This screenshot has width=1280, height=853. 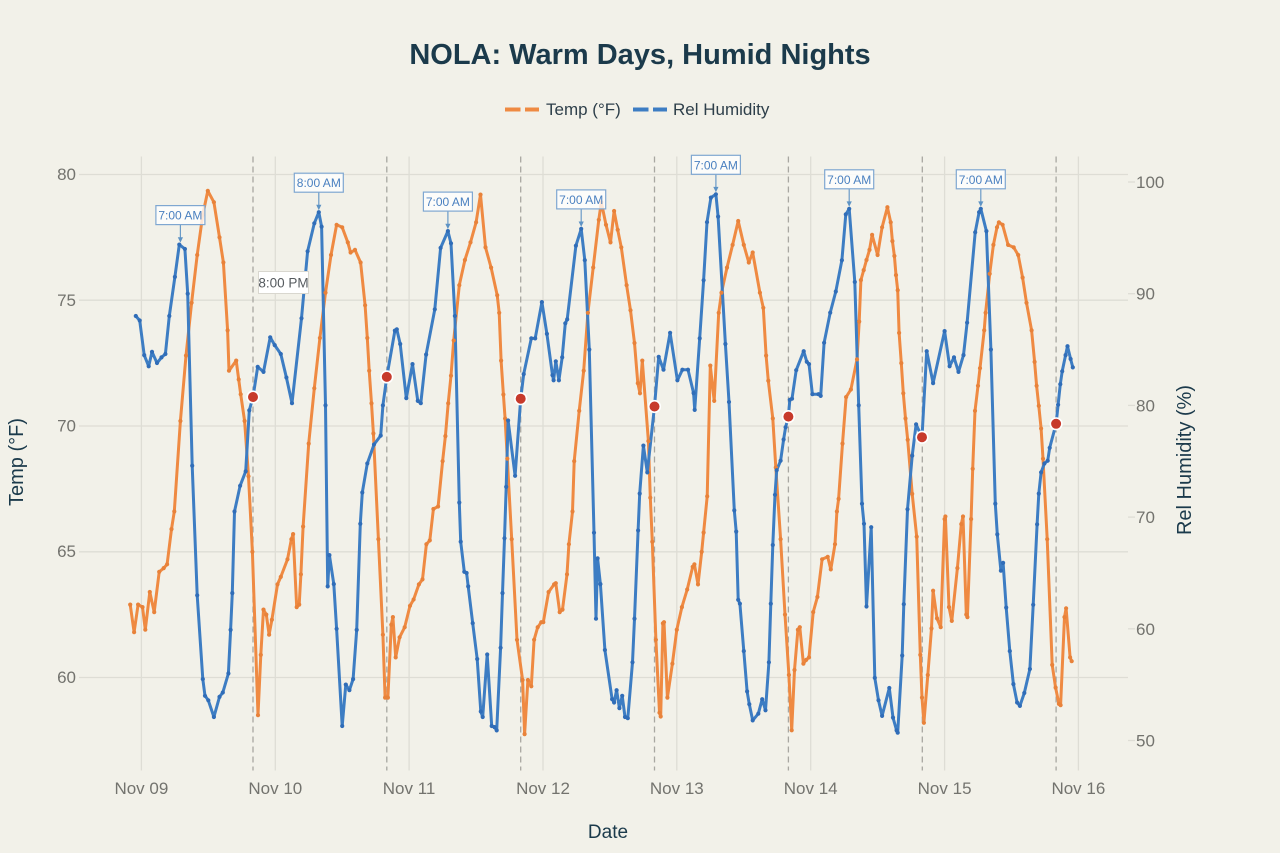 I want to click on svg-text: Nov 10, so click(x=275, y=788).